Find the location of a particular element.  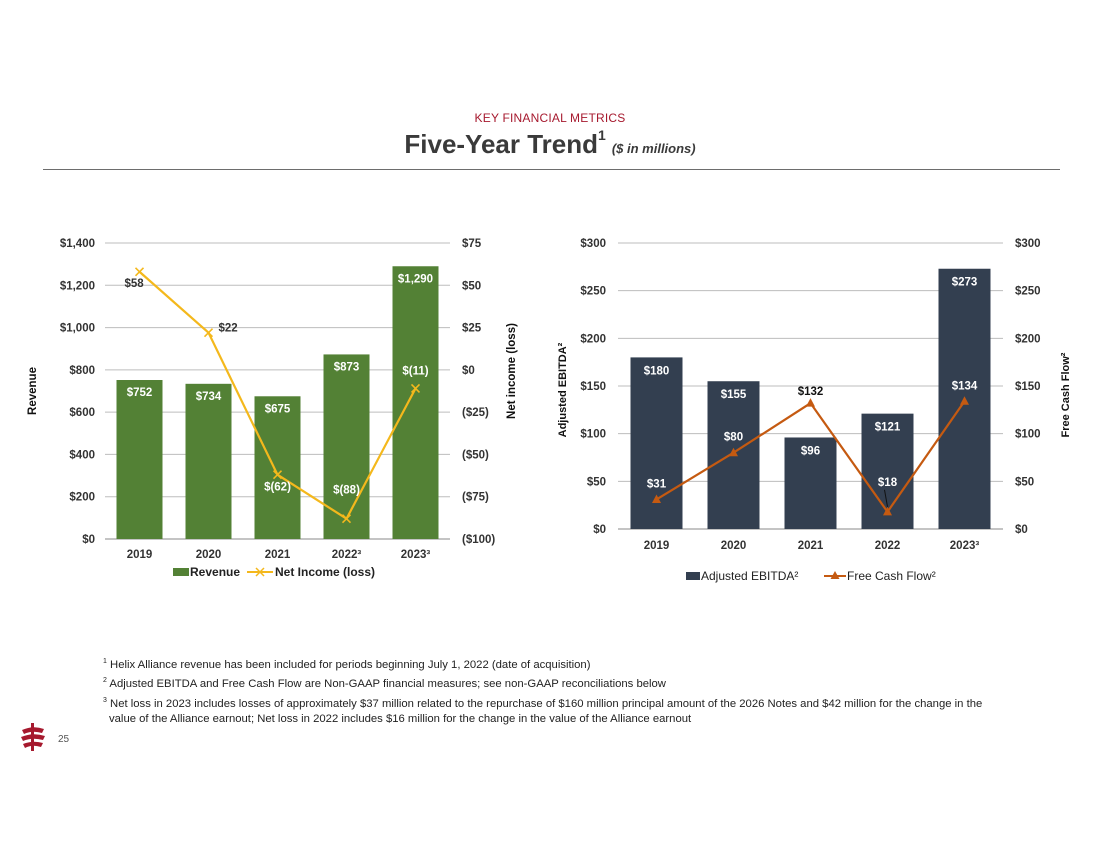

page-number: 25 is located at coordinates (64, 739).